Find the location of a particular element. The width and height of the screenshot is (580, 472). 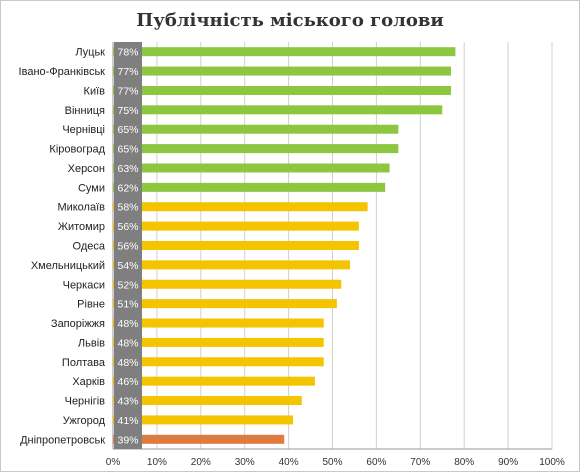

category-label: Херсон is located at coordinates (86, 169).